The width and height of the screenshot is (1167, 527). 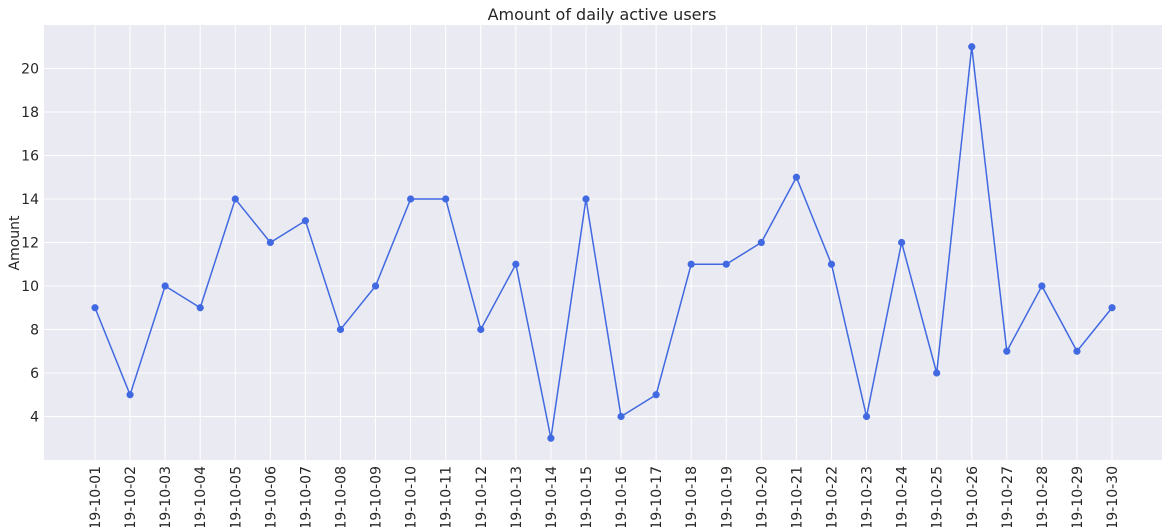 What do you see at coordinates (447, 496) in the screenshot?
I see `x-tick-label: 19-10-11` at bounding box center [447, 496].